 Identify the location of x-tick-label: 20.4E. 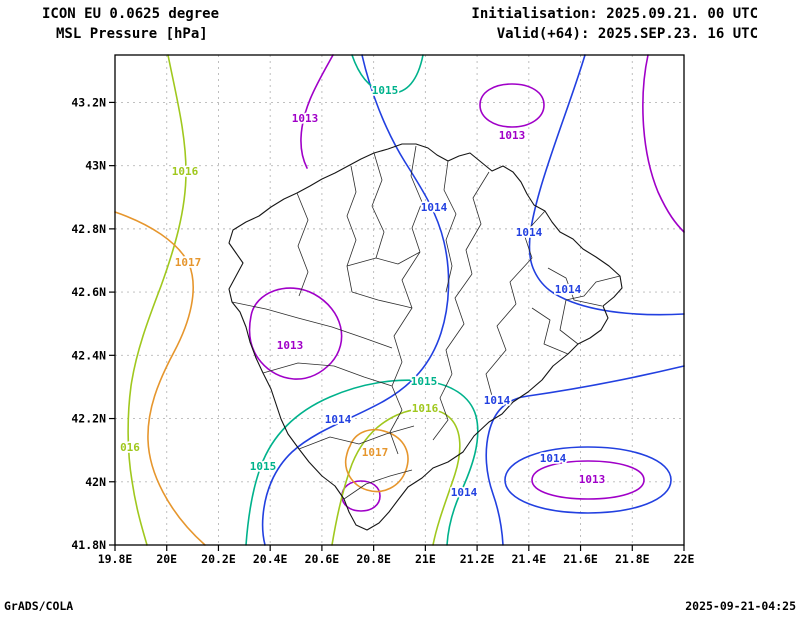
(270, 559).